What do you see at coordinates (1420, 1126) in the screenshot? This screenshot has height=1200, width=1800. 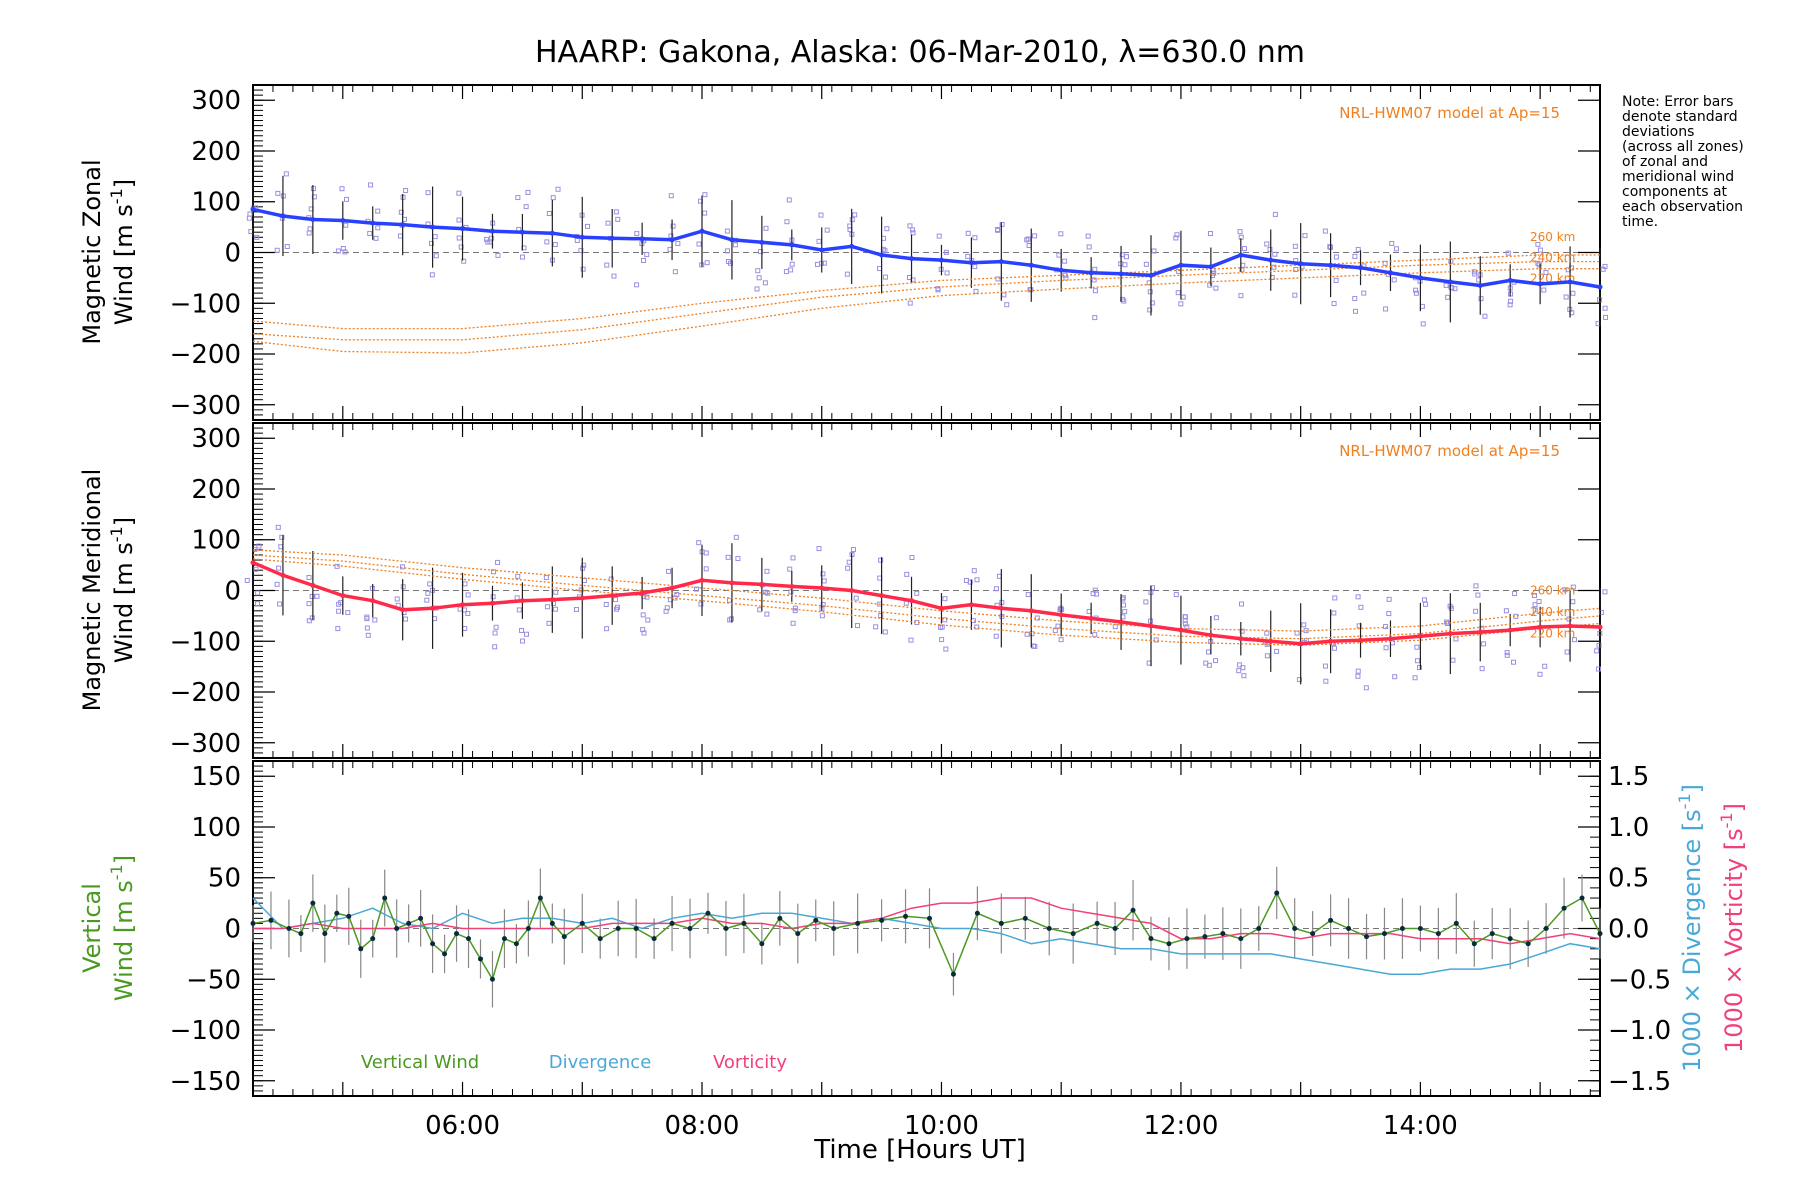 I see `xtick-label: 14:00` at bounding box center [1420, 1126].